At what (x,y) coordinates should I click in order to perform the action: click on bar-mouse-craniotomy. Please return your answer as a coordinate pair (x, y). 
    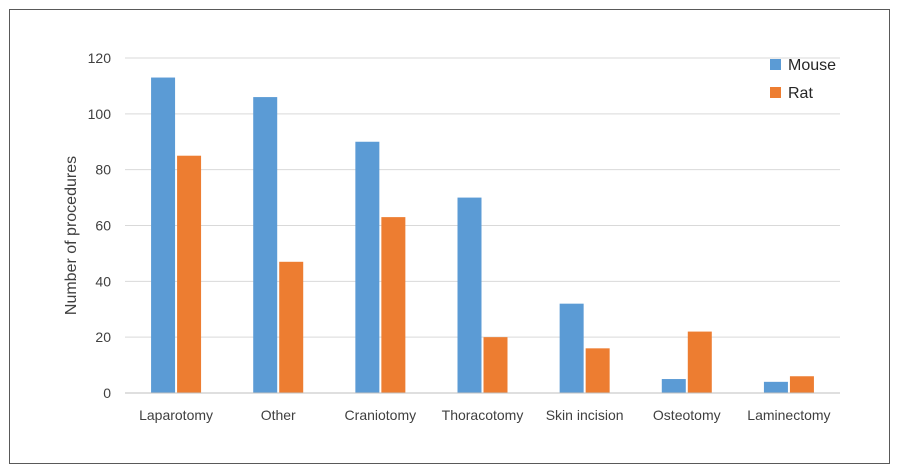
    Looking at the image, I should click on (367, 267).